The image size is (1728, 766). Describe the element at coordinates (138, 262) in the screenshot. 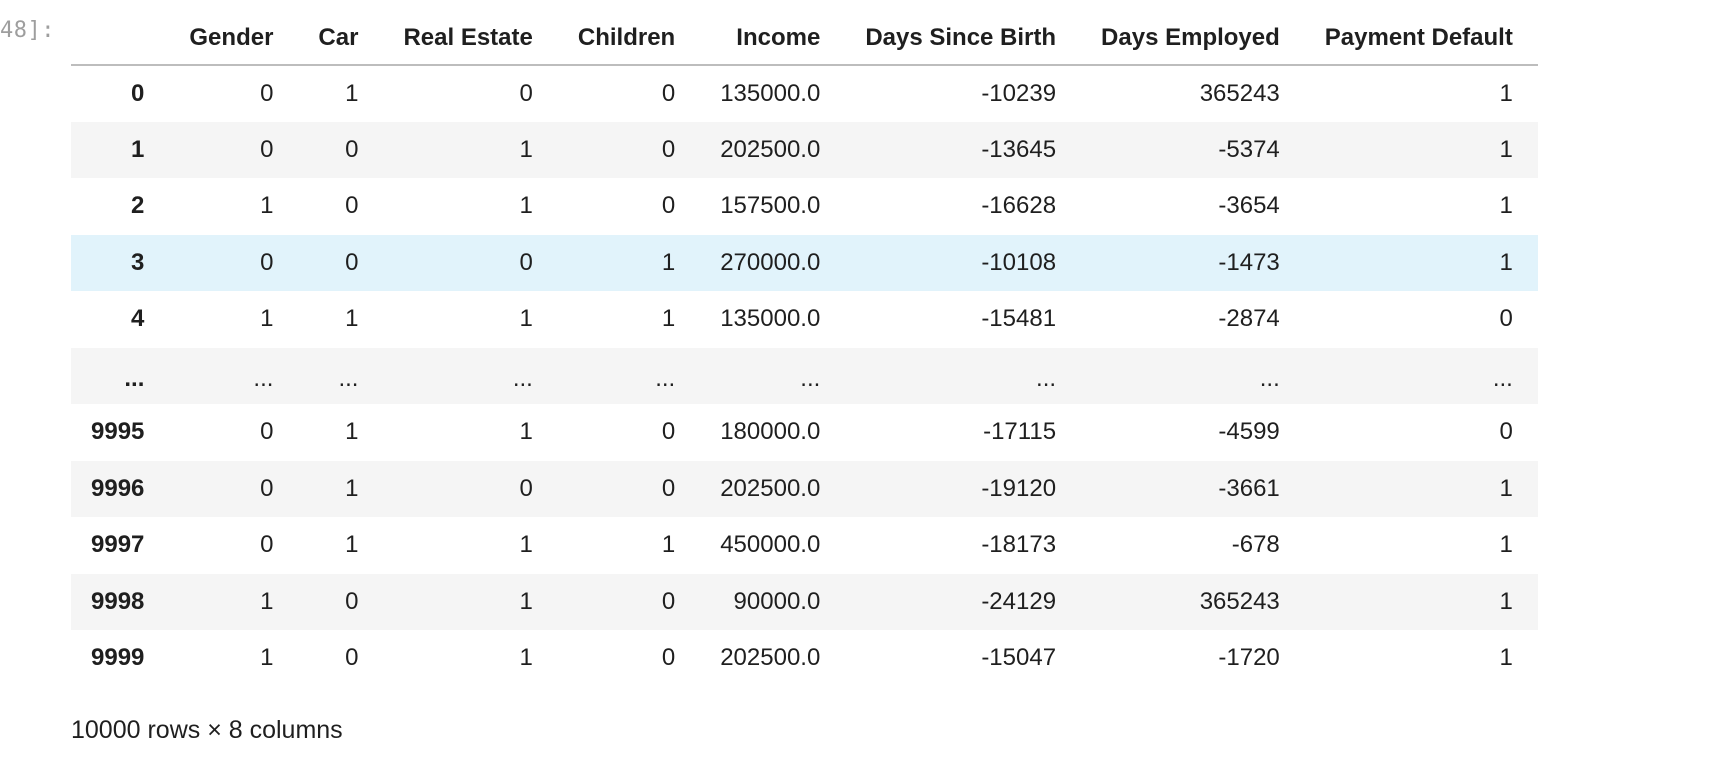

I see `row-index: 3` at that location.